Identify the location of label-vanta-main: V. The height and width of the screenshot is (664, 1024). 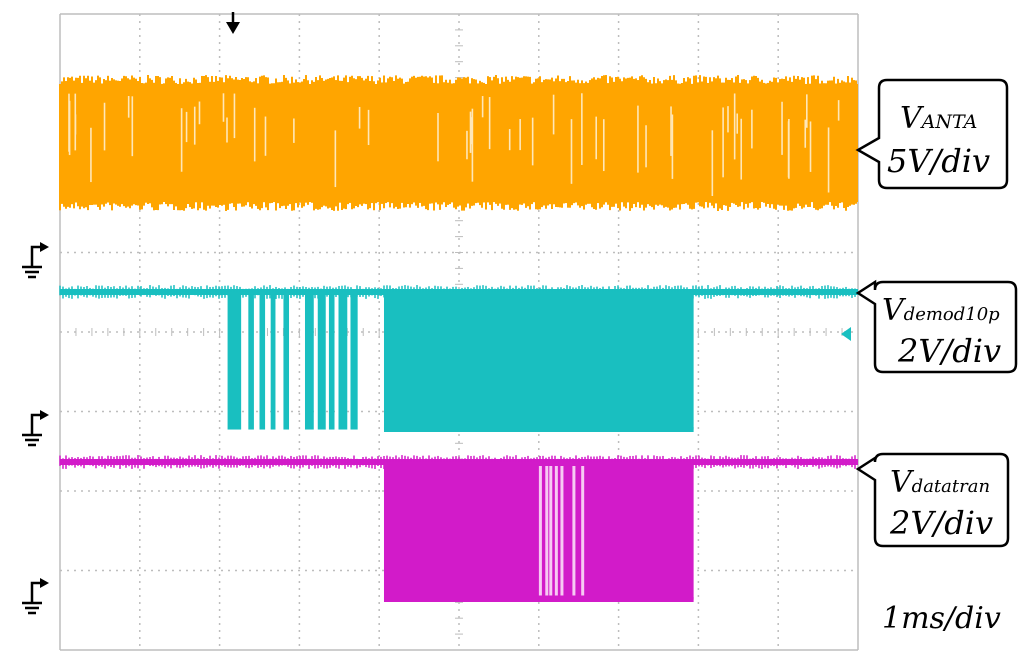
(912, 118).